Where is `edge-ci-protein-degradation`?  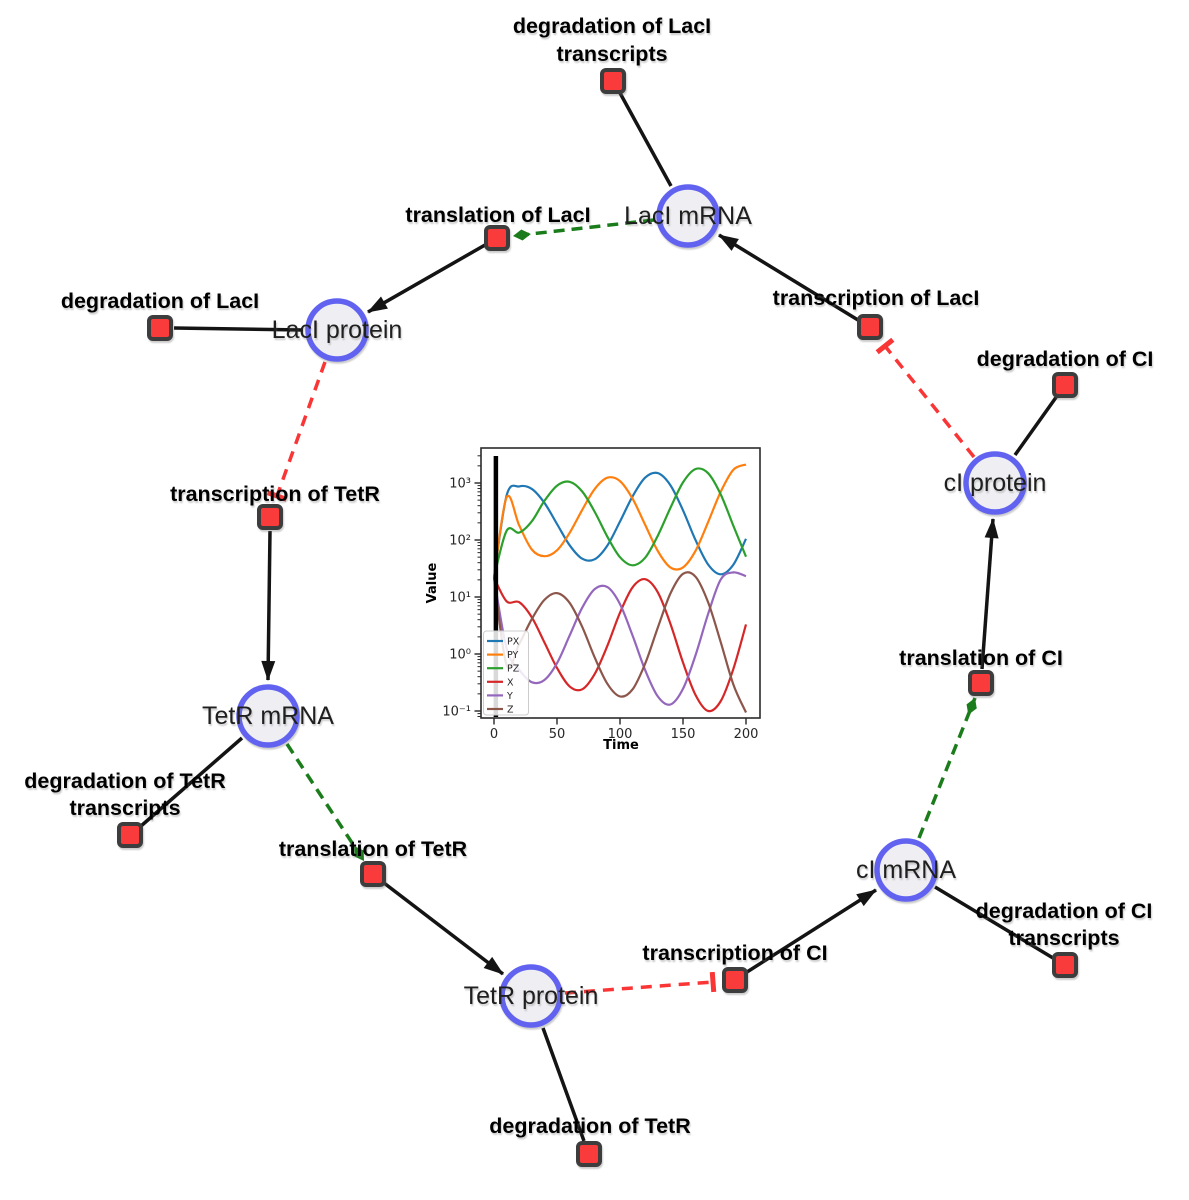 edge-ci-protein-degradation is located at coordinates (1036, 425).